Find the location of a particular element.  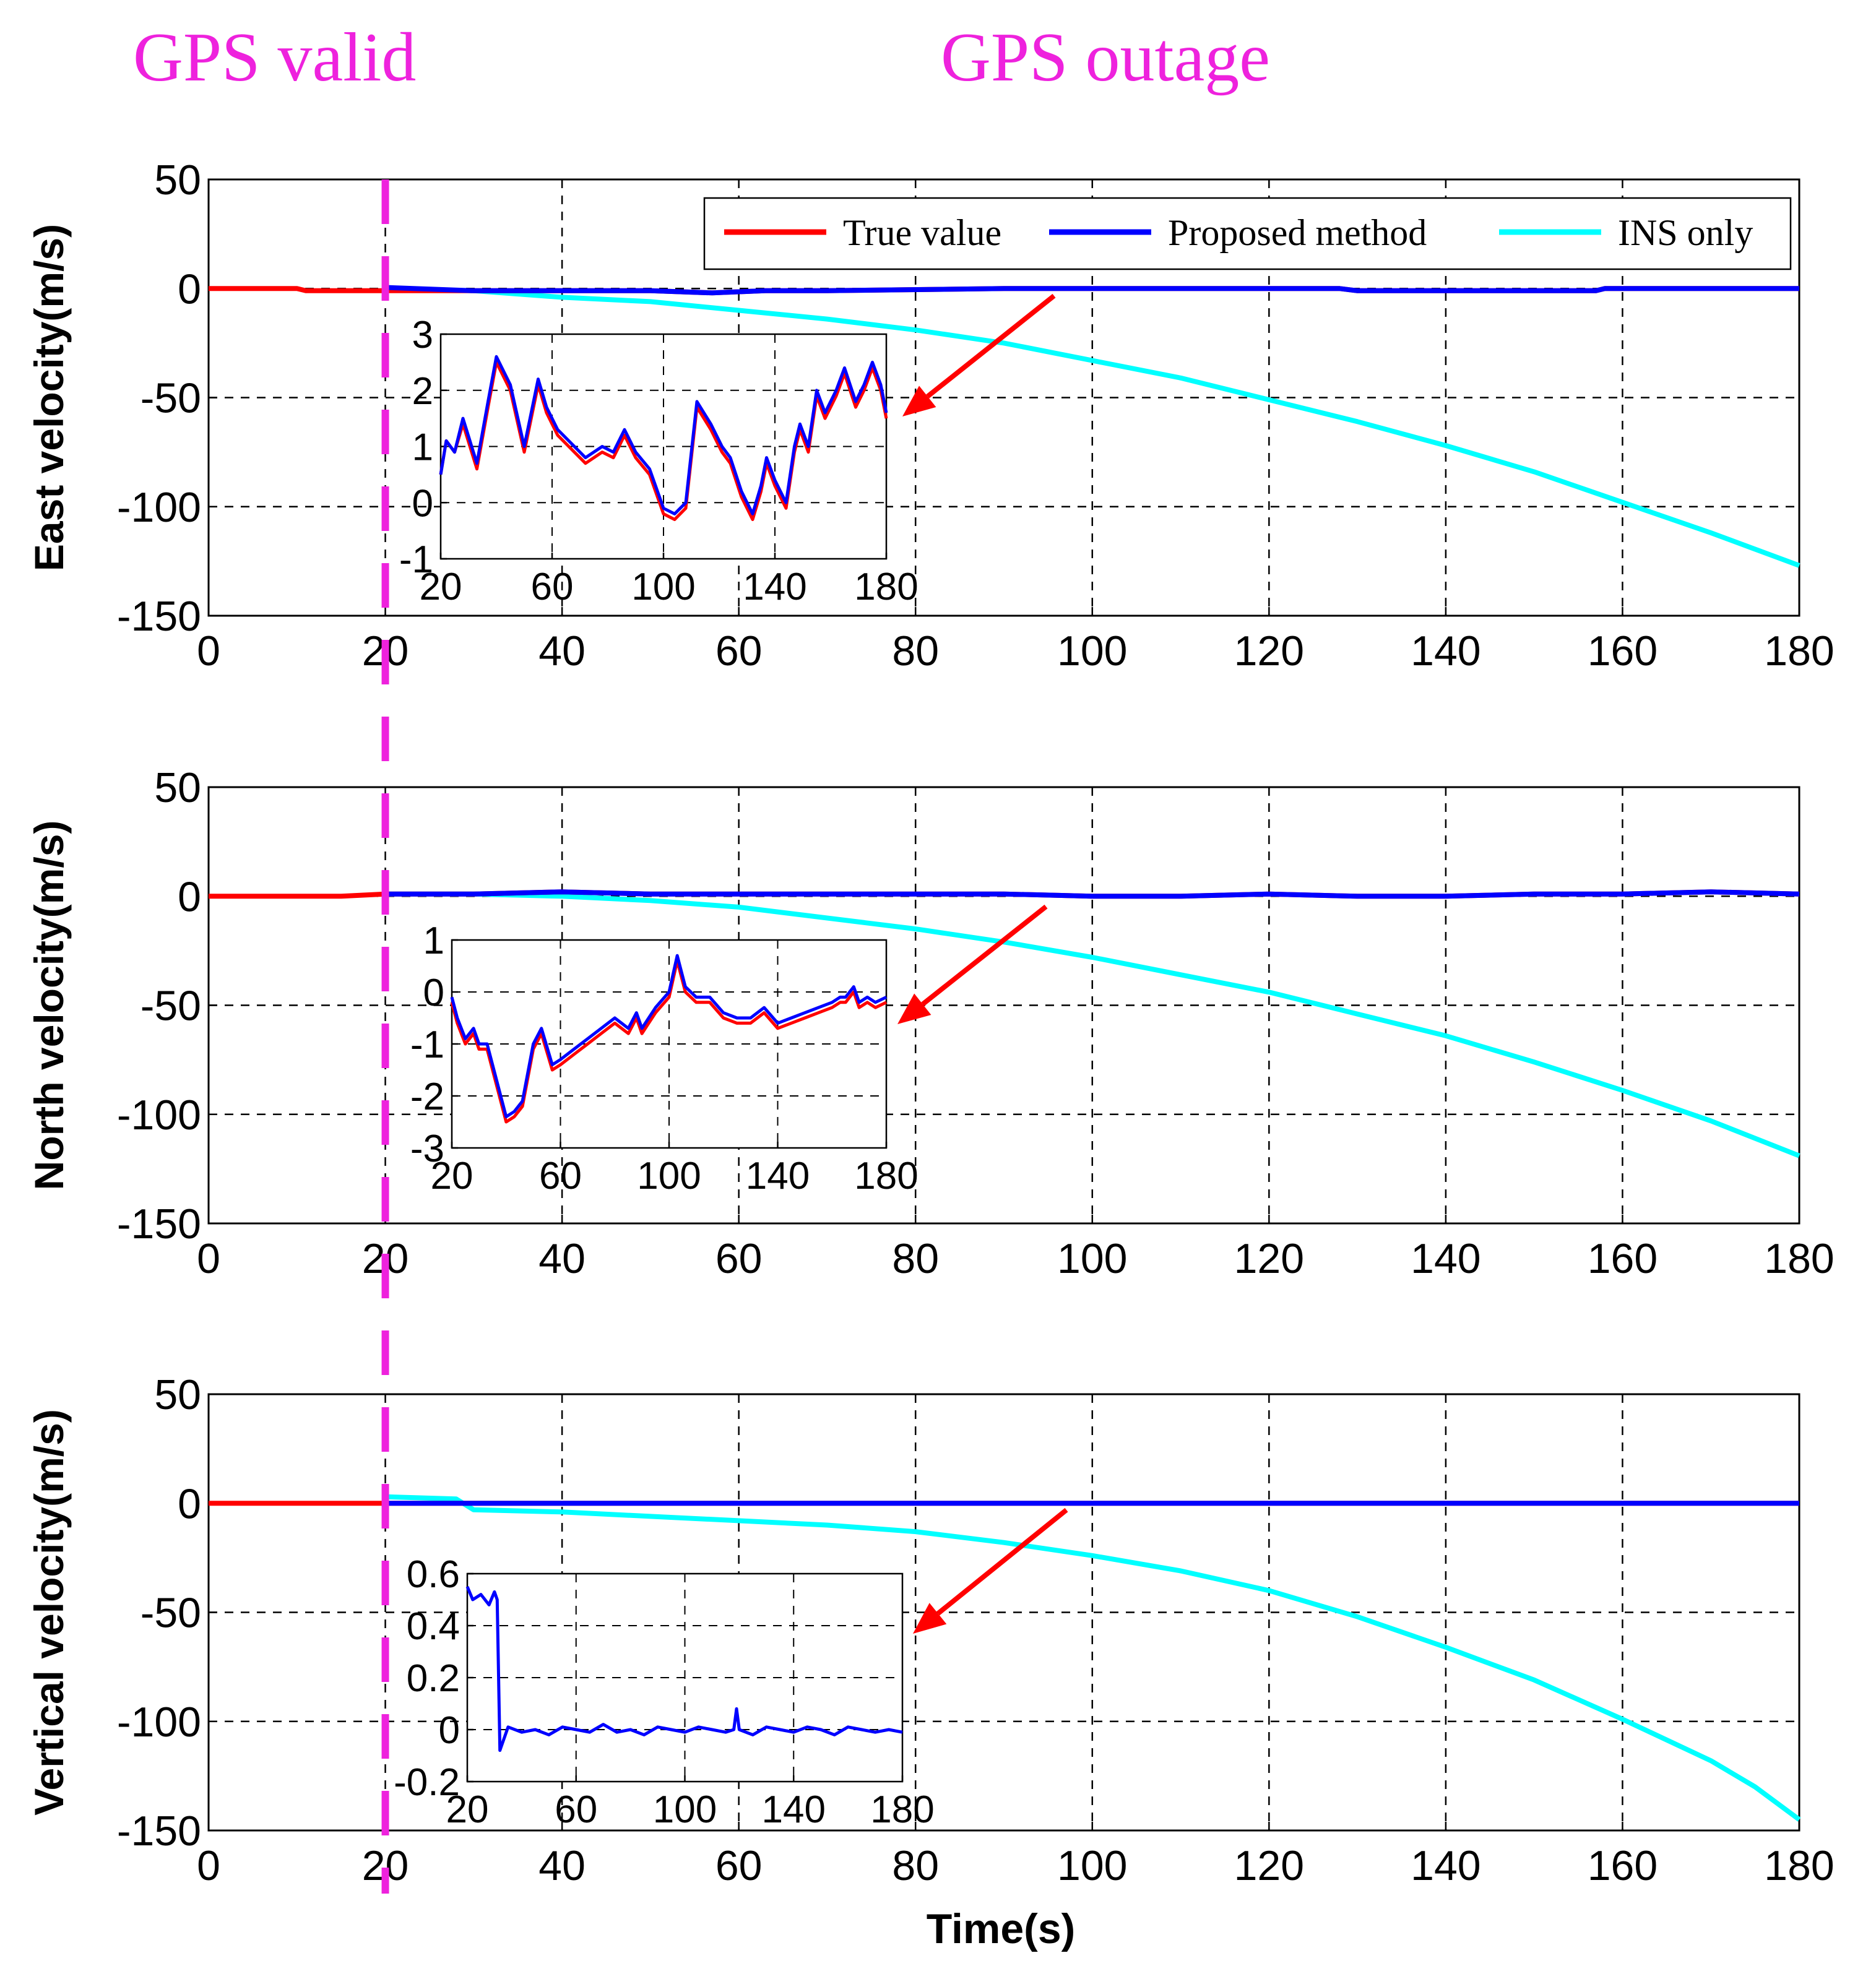

north-inset-ytick-label: -1 is located at coordinates (427, 1045).